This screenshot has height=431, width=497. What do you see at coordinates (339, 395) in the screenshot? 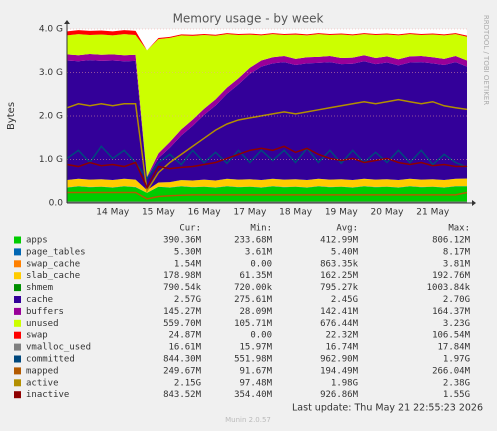
I see `legend-stat: 926.86M` at bounding box center [339, 395].